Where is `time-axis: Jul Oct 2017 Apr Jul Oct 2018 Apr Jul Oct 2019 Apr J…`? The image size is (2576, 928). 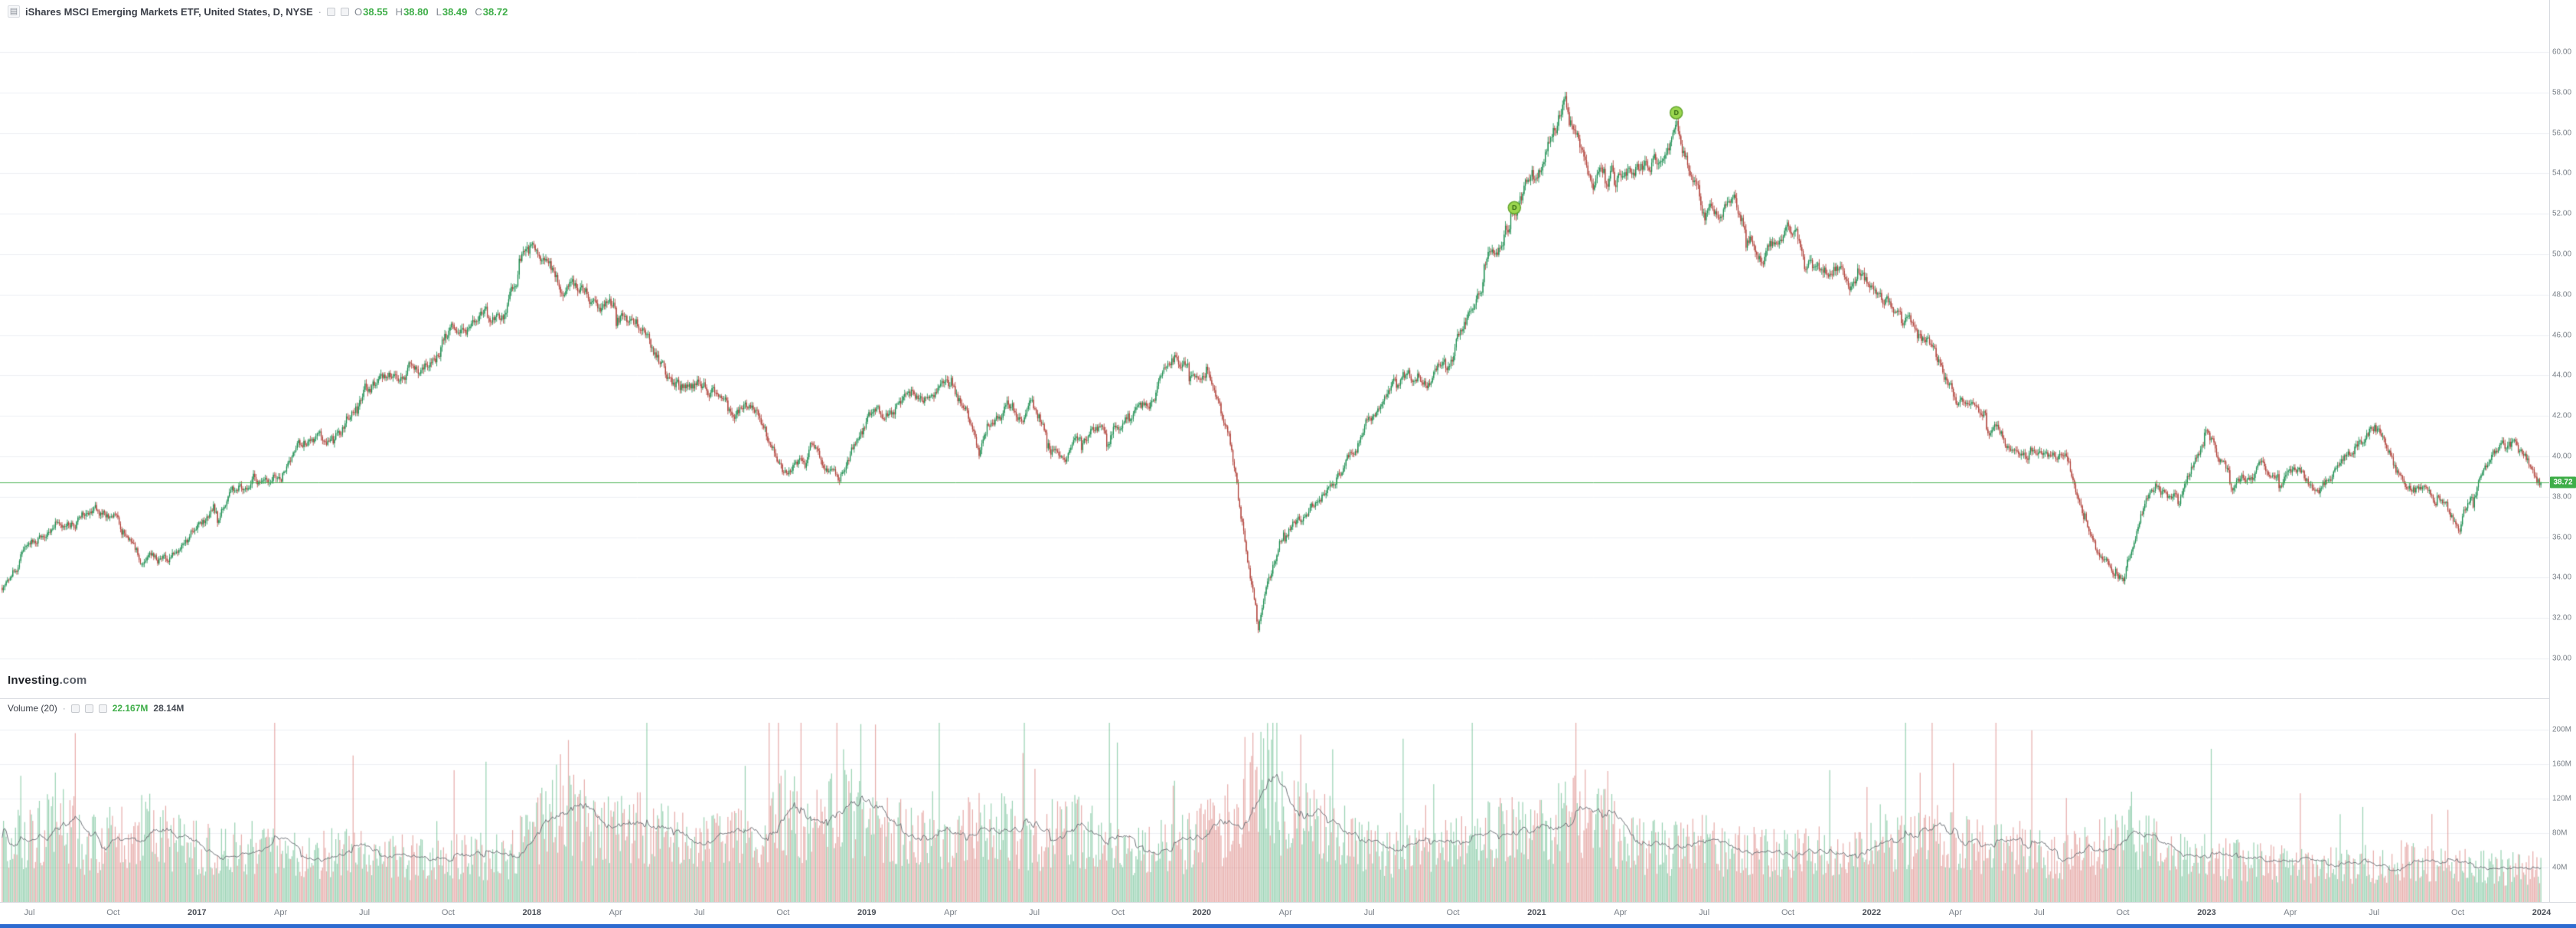
time-axis: Jul Oct 2017 Apr Jul Oct 2018 Apr Jul Oct 2019 Apr J… is located at coordinates (1288, 914).